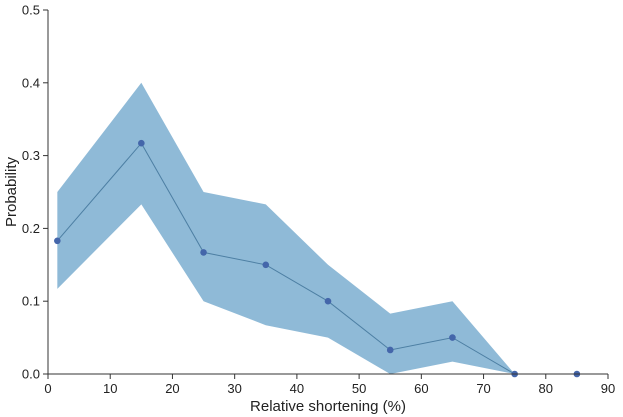  I want to click on x-tick-label: 80, so click(546, 388).